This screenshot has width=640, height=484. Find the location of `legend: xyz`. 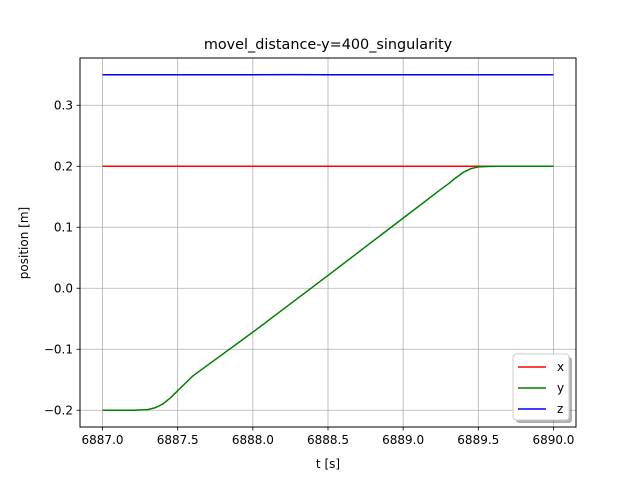

legend: xyz is located at coordinates (542, 388).